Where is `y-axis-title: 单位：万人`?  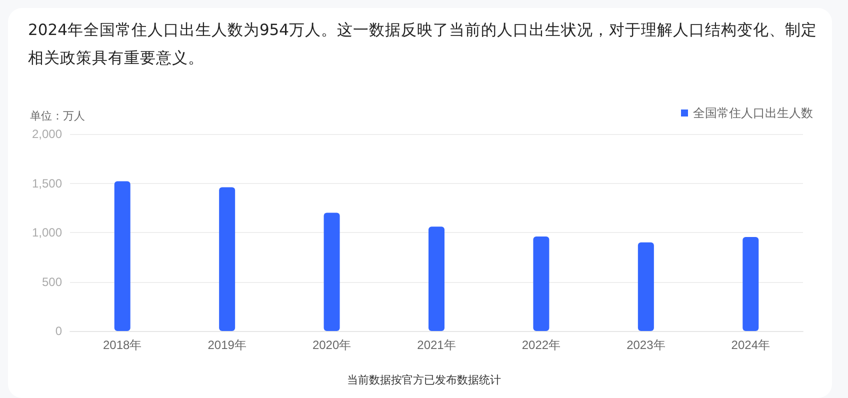 y-axis-title: 单位：万人 is located at coordinates (57, 116).